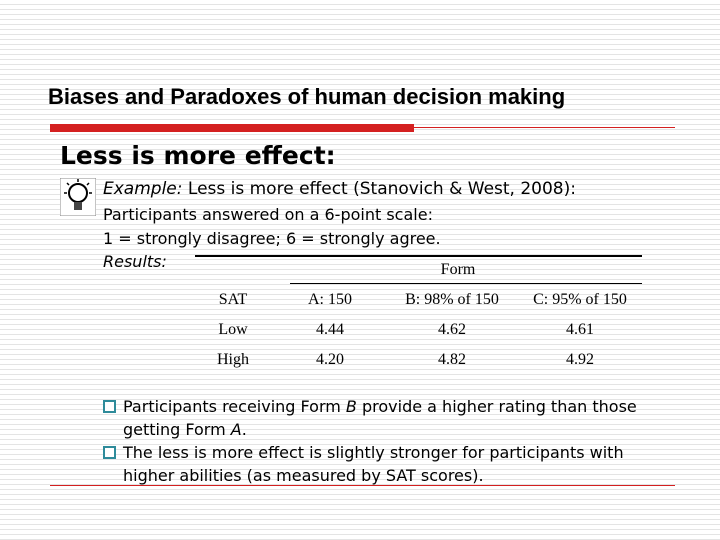  What do you see at coordinates (198, 155) in the screenshot?
I see `heading: Less is more effect:` at bounding box center [198, 155].